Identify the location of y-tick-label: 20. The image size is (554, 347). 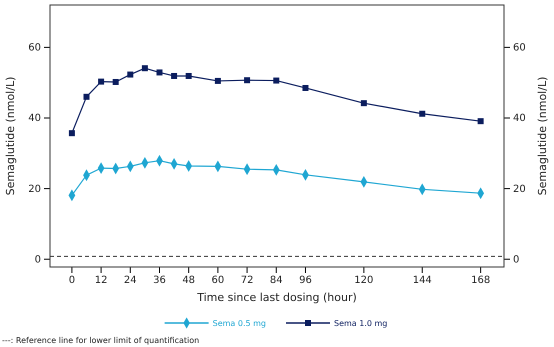
(34, 189).